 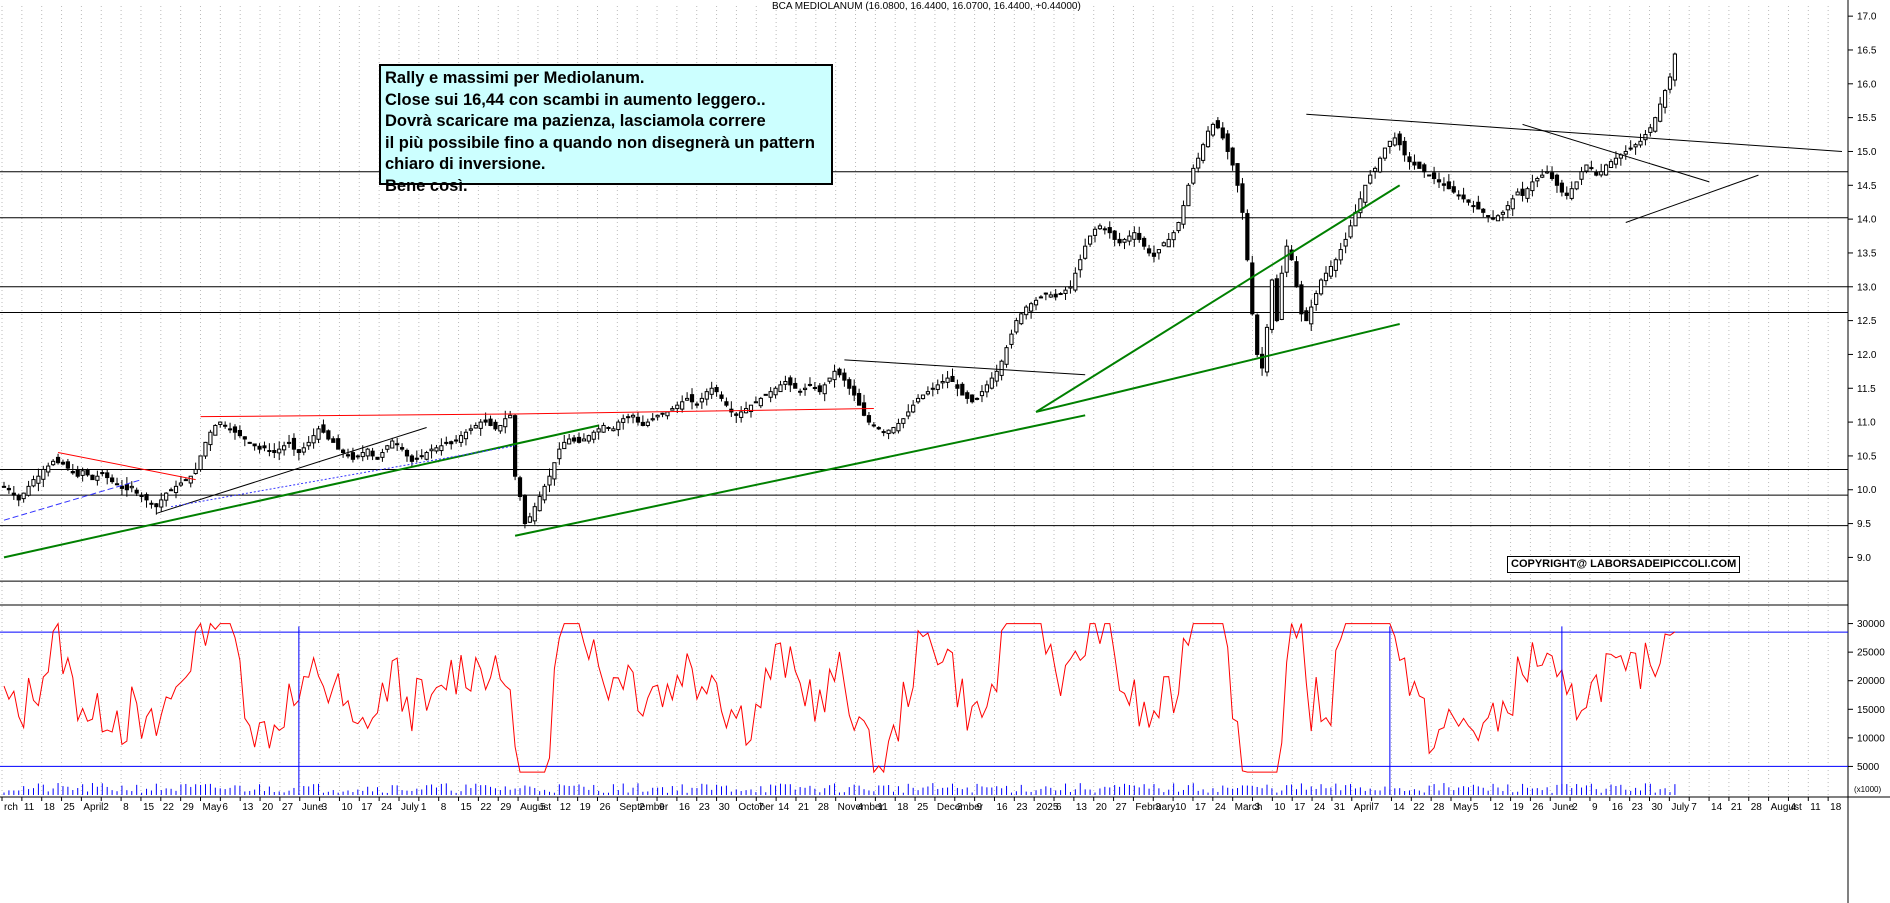 What do you see at coordinates (861, 807) in the screenshot?
I see `x-tick-label: 4` at bounding box center [861, 807].